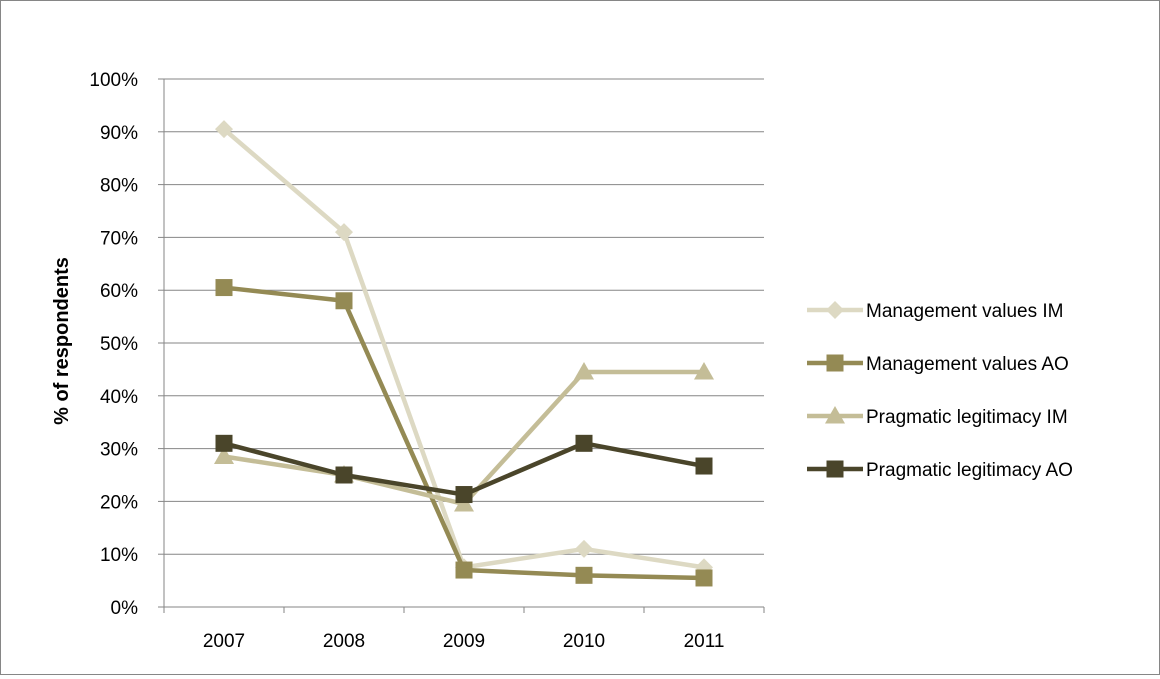 The width and height of the screenshot is (1160, 679). Describe the element at coordinates (119, 344) in the screenshot. I see `y-tick-label: 50%` at that location.